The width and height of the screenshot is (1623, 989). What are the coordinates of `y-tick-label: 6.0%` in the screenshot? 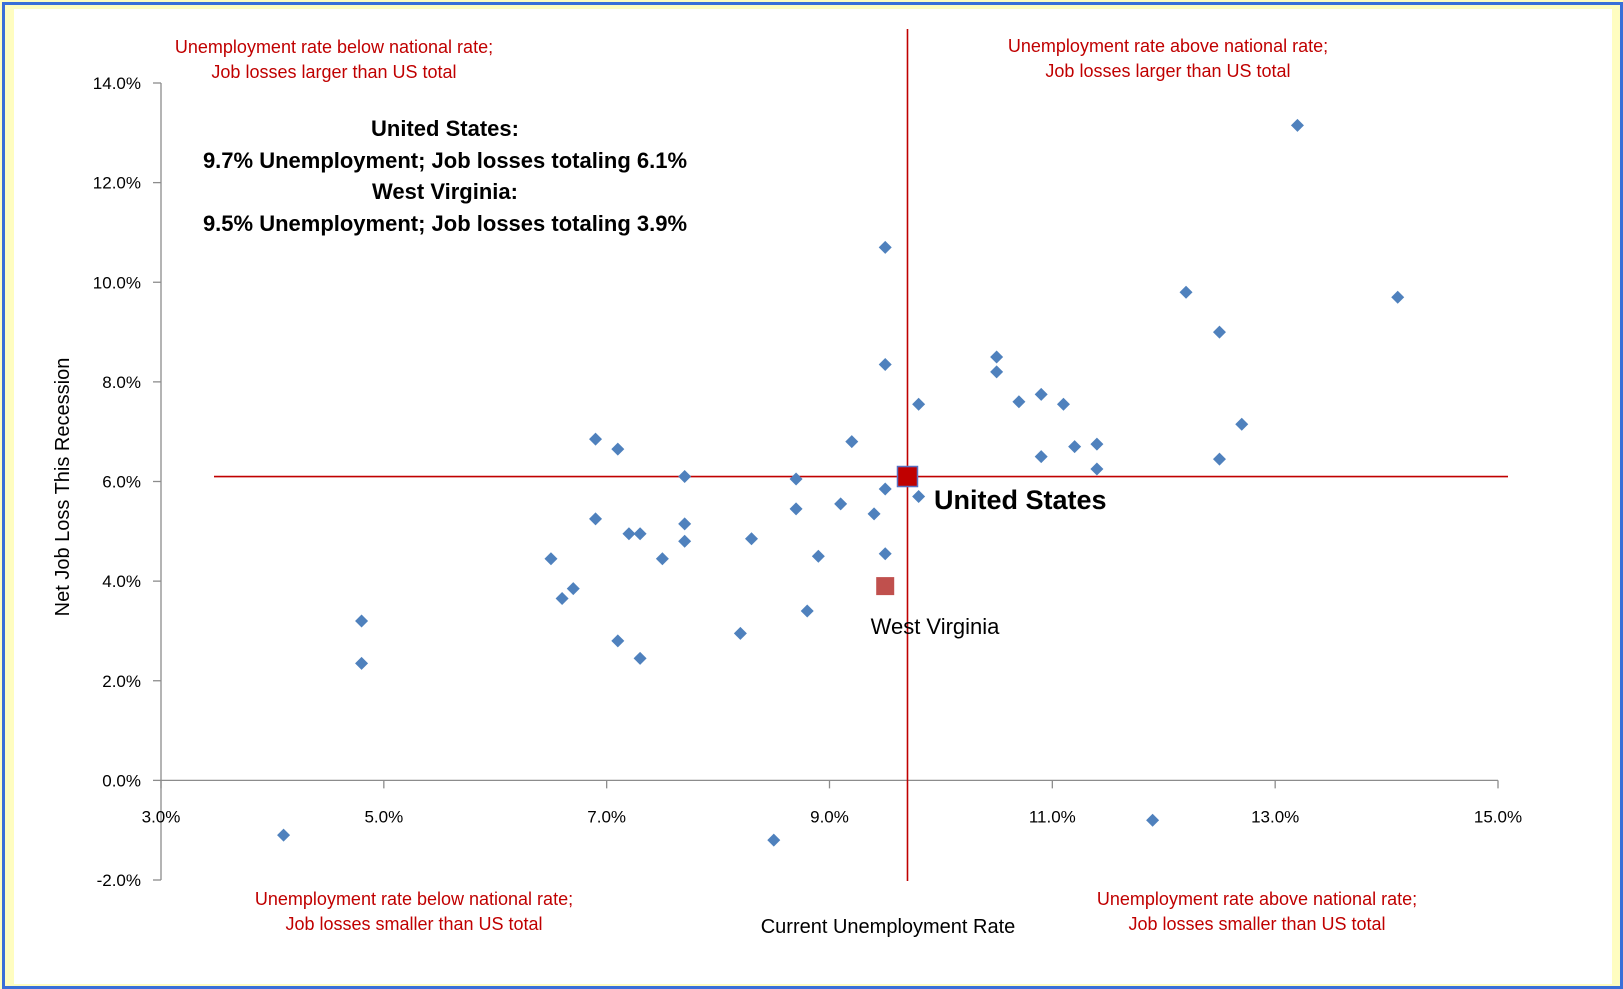 It's located at (121, 482).